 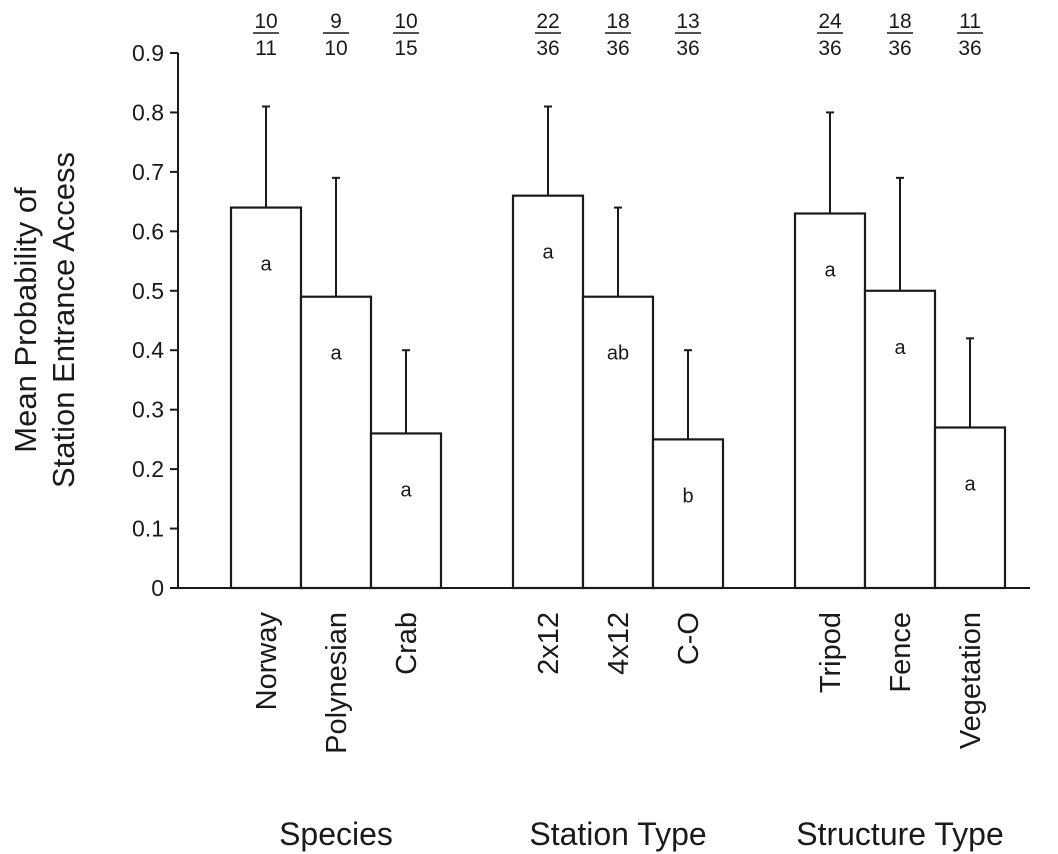 I want to click on y-tick-label: 0.2, so click(x=148, y=469).